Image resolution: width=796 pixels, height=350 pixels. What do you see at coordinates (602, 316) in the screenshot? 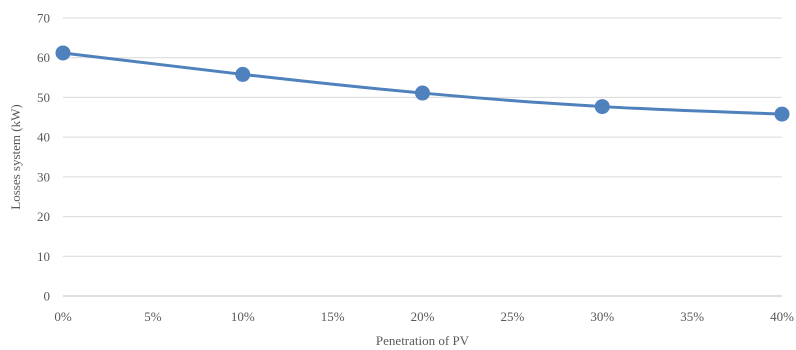
I see `x-tick-label: 30%` at bounding box center [602, 316].